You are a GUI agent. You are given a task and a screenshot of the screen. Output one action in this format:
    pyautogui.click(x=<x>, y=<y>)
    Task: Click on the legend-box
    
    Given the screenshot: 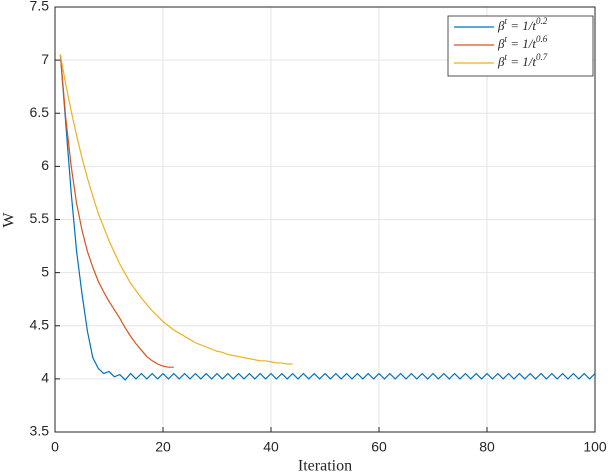 What is the action you would take?
    pyautogui.click(x=520, y=46)
    